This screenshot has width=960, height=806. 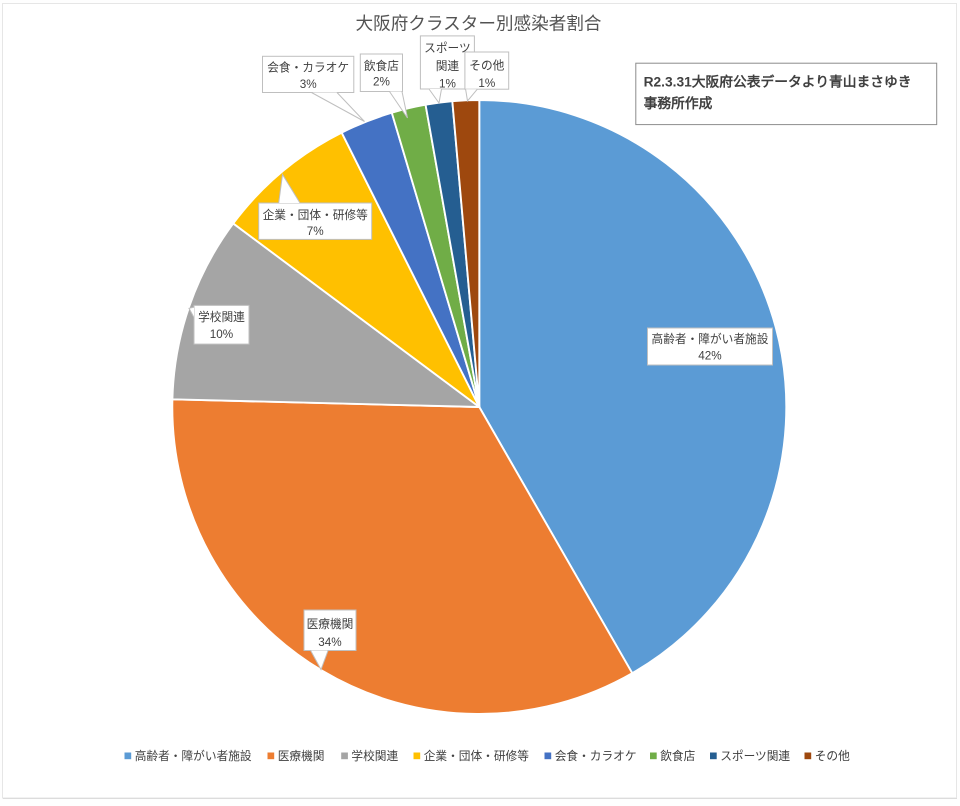 What do you see at coordinates (447, 48) in the screenshot?
I see `svg-text: スポーツ` at bounding box center [447, 48].